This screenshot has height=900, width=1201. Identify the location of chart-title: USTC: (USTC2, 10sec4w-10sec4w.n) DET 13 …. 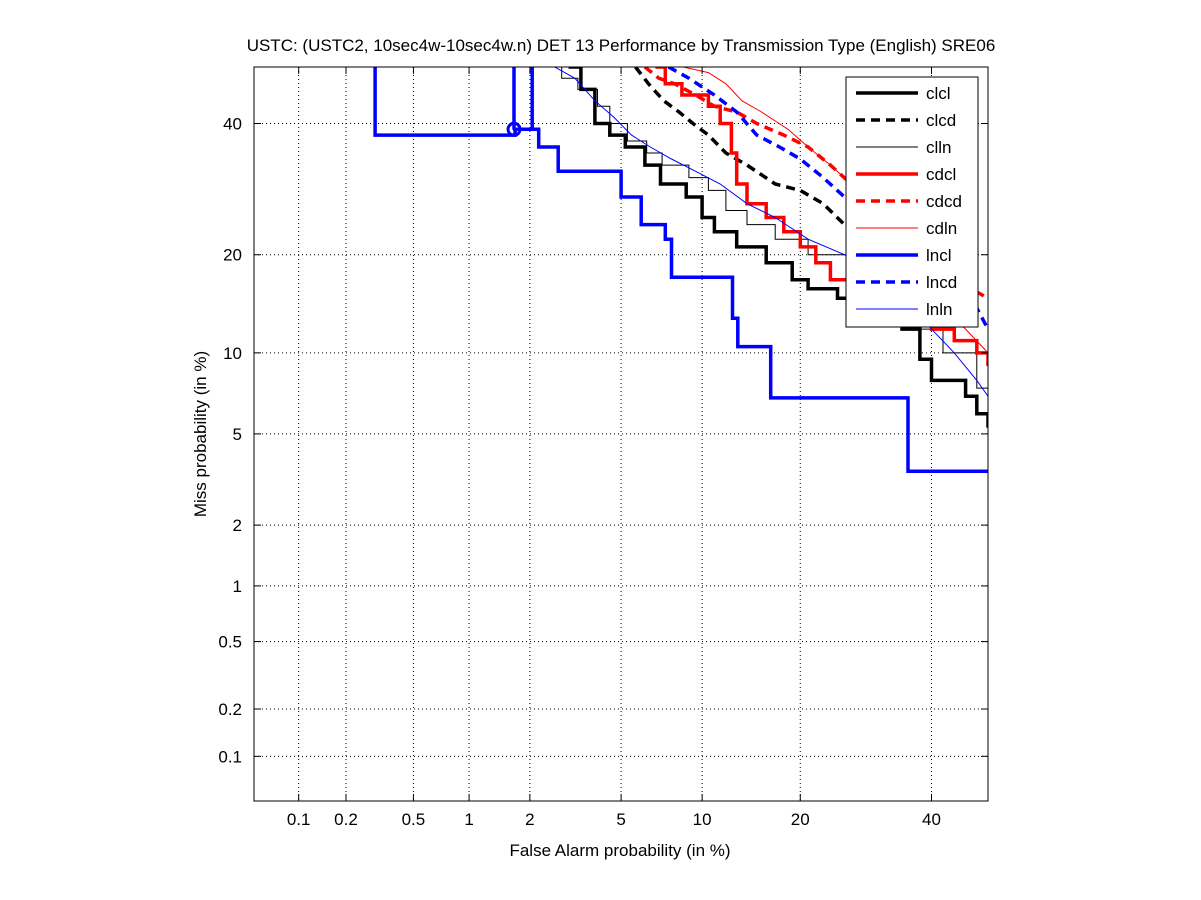
(621, 45).